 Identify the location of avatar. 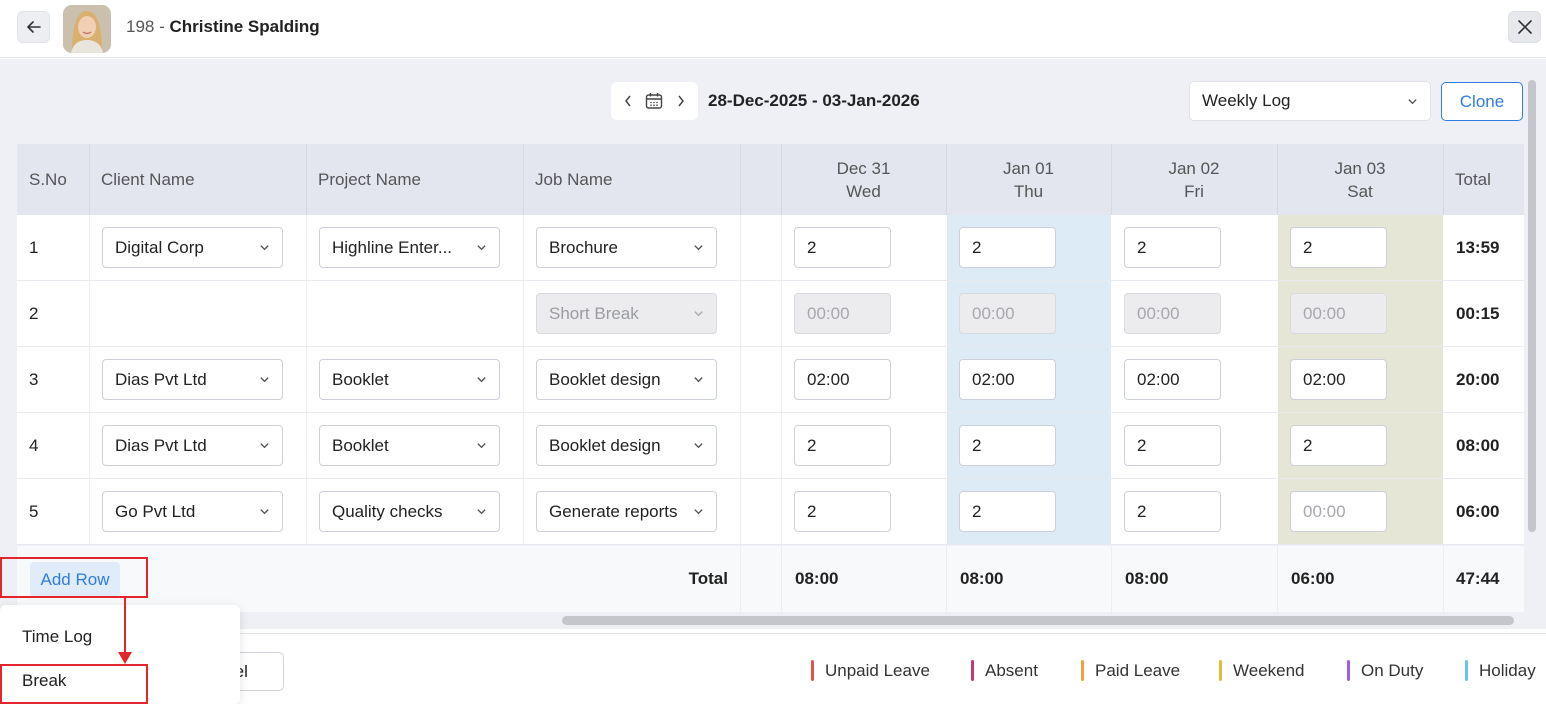
(87, 29).